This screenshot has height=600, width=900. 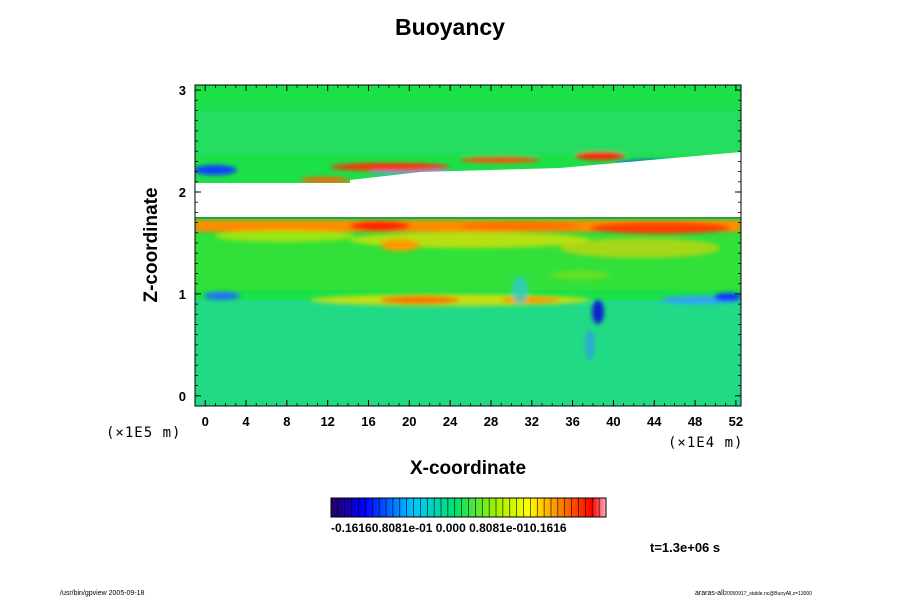 What do you see at coordinates (151, 245) in the screenshot?
I see `y-axis-label: Z-coordinate` at bounding box center [151, 245].